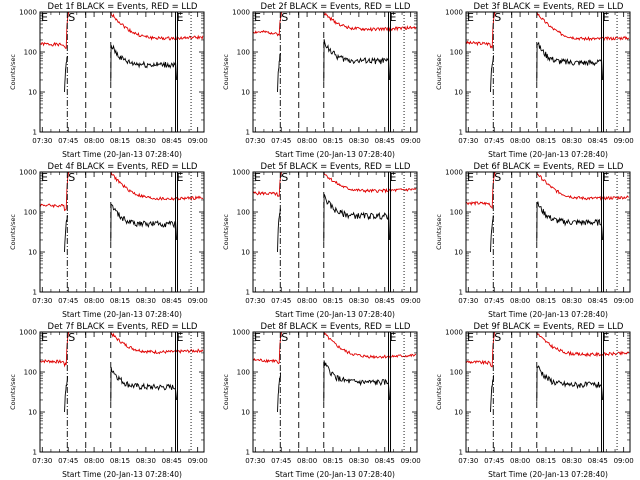  Describe the element at coordinates (458, 413) in the screenshot. I see `y-tick-label: 10` at that location.